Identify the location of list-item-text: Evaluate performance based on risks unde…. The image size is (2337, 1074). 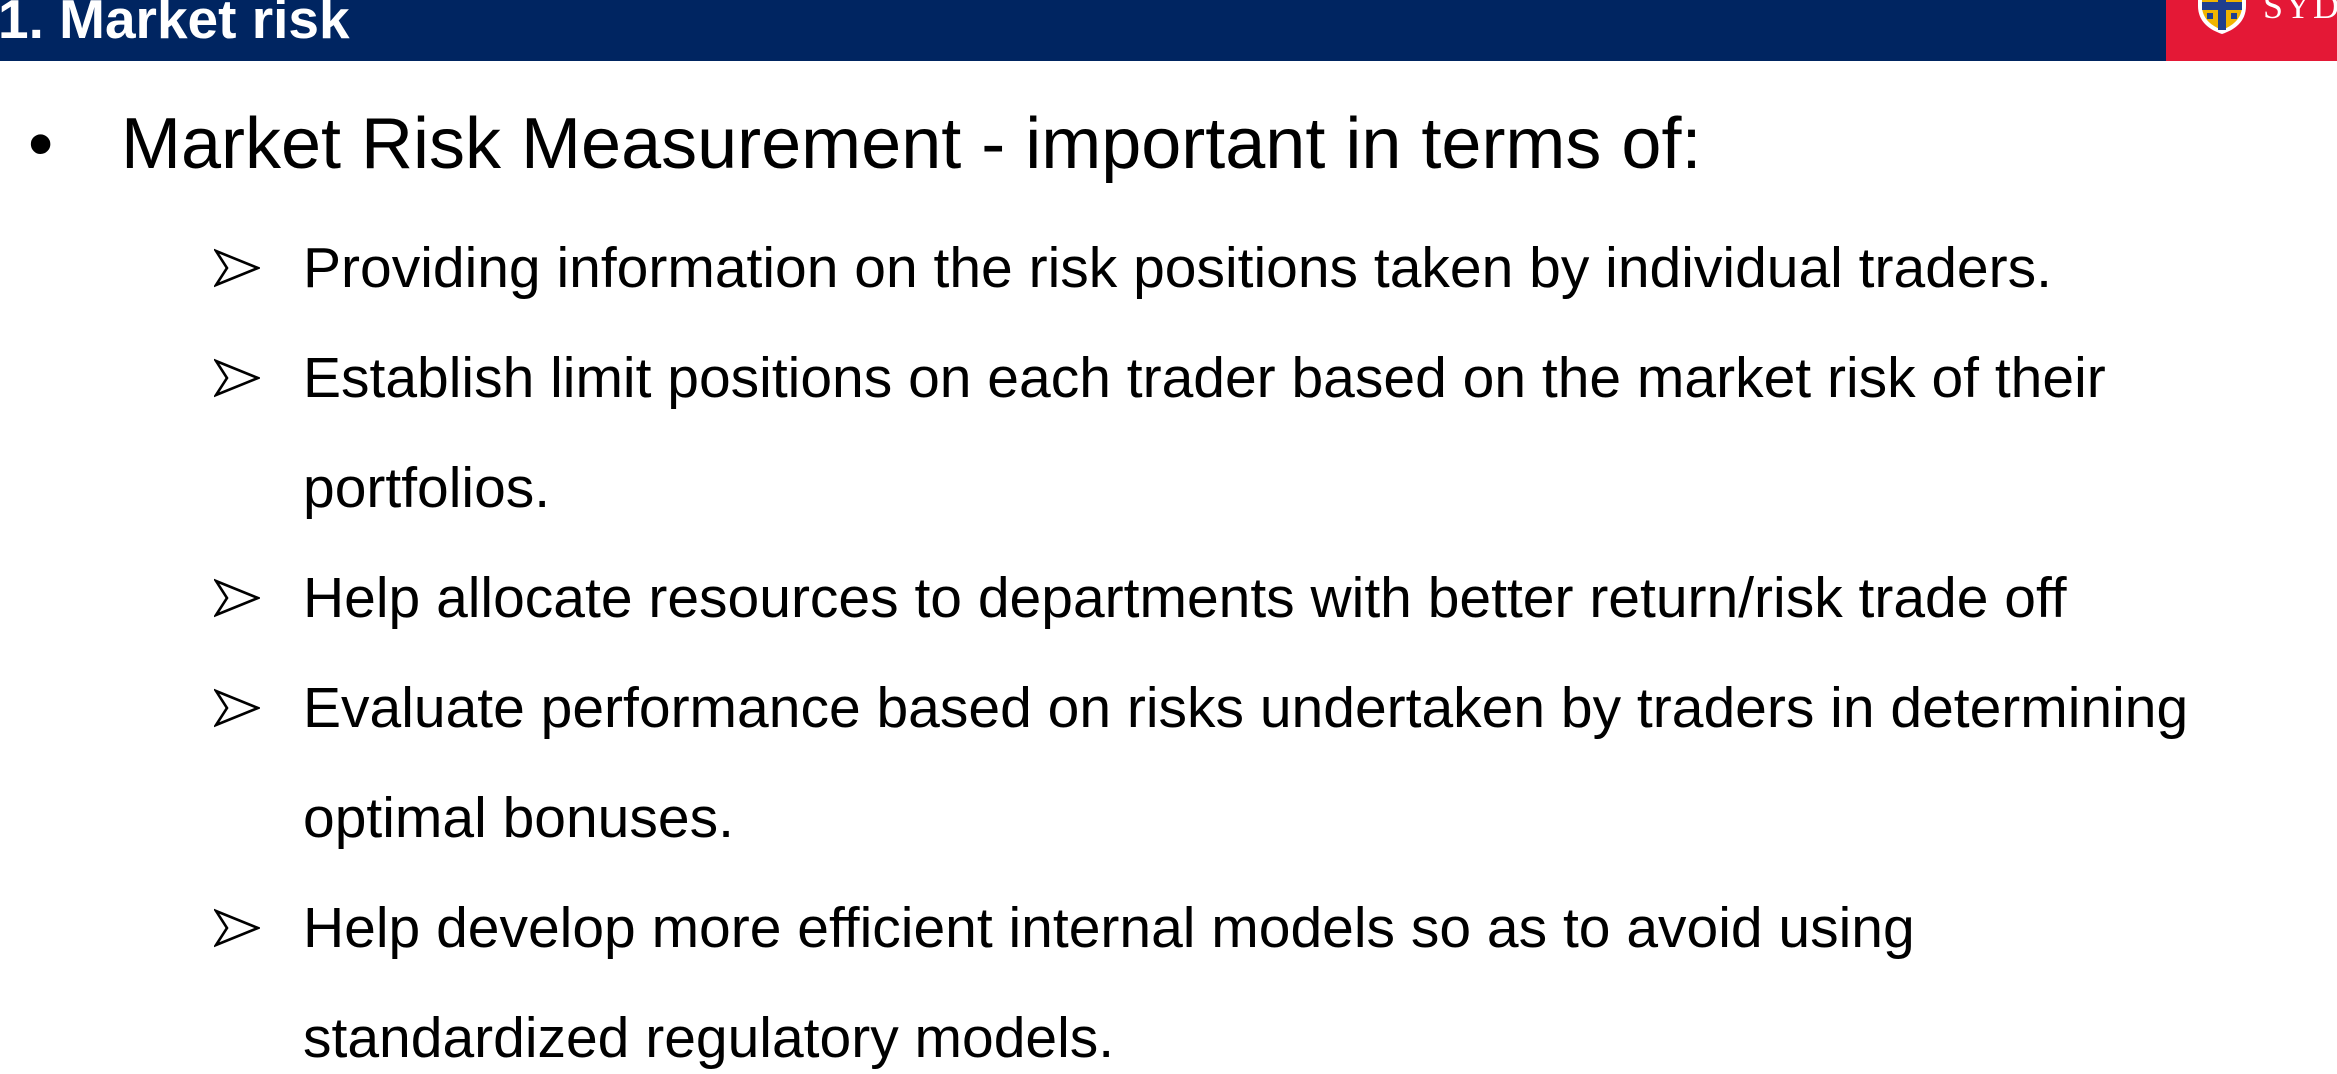
(1246, 708).